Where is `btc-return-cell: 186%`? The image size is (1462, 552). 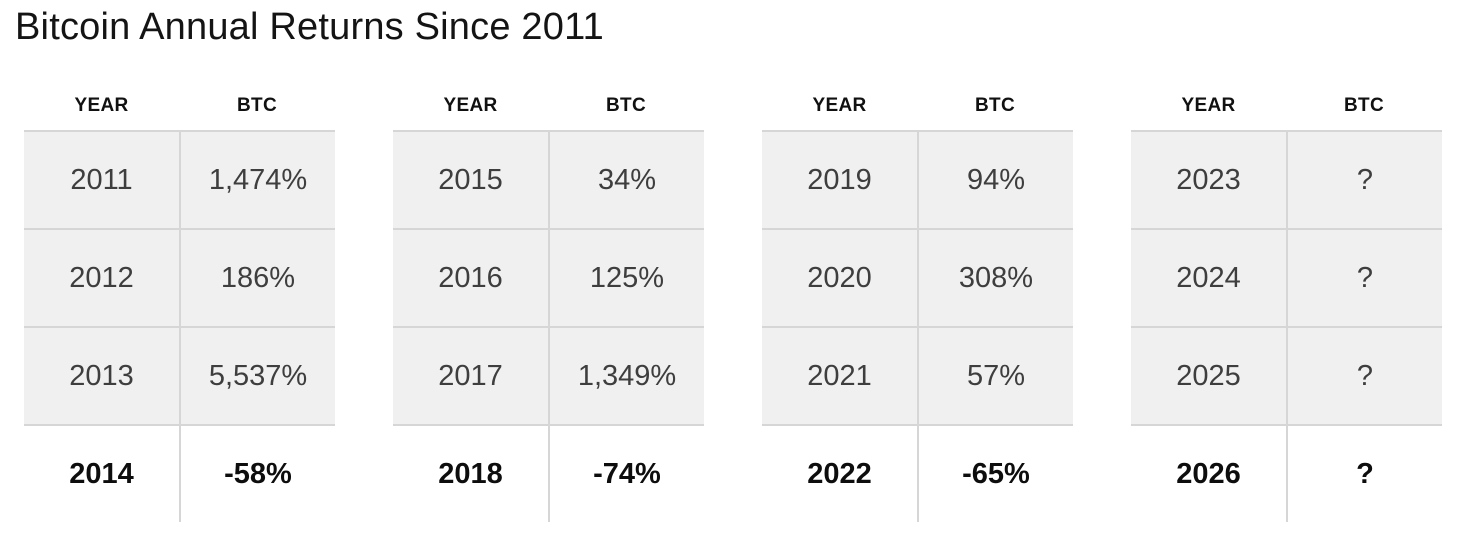 btc-return-cell: 186% is located at coordinates (257, 278).